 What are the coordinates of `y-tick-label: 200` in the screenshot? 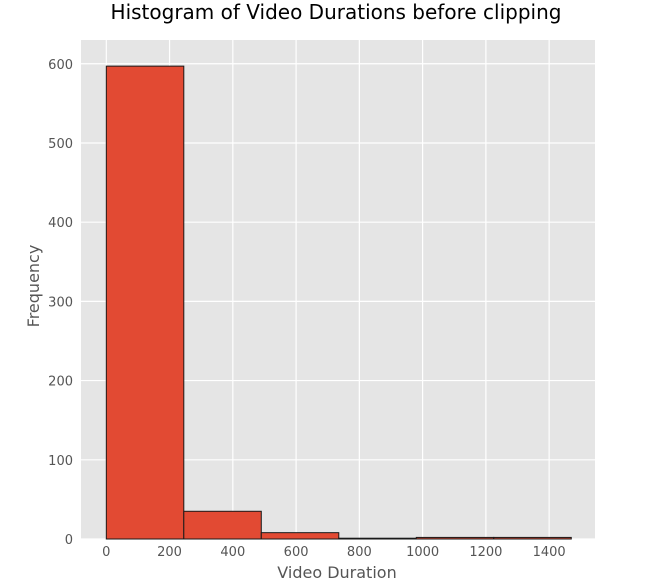 It's located at (60, 382).